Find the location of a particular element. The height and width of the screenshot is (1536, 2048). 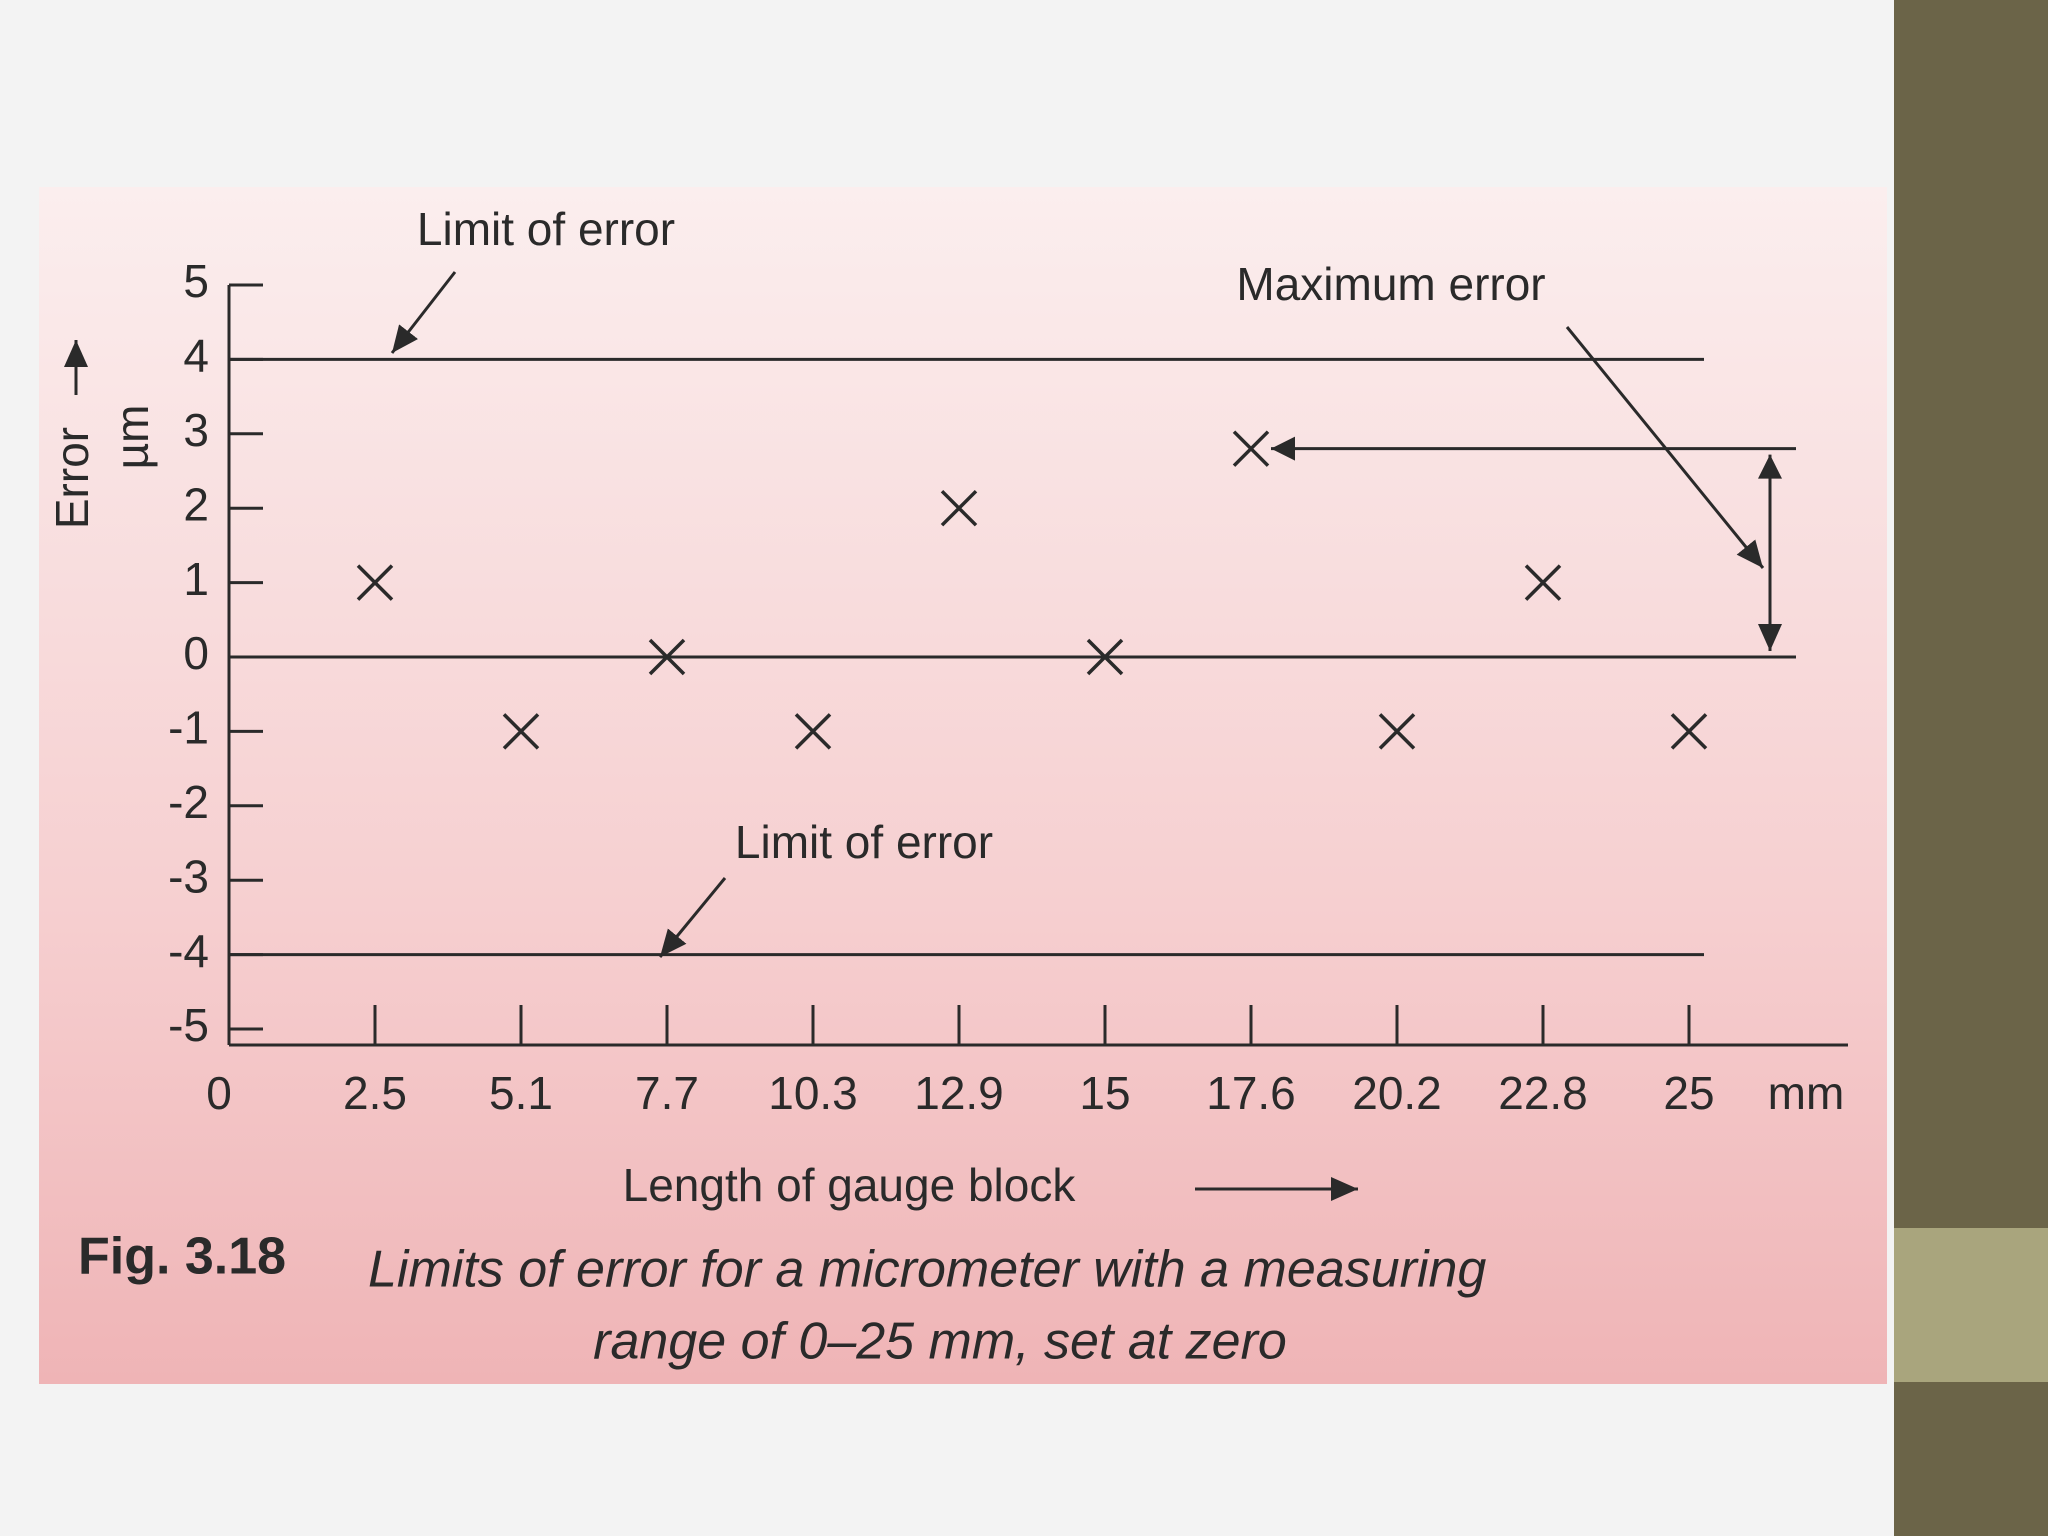

x-tick-label: 5.1 is located at coordinates (521, 1093).